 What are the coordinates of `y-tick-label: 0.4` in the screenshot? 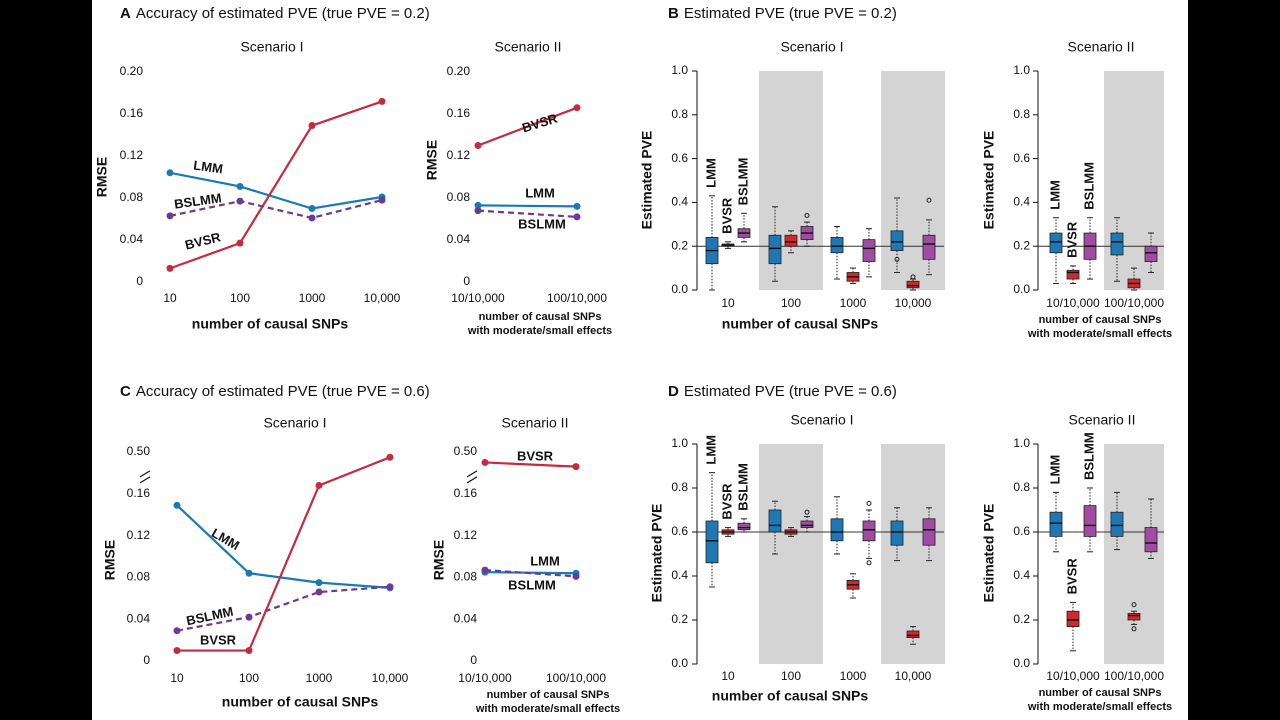 It's located at (1021, 575).